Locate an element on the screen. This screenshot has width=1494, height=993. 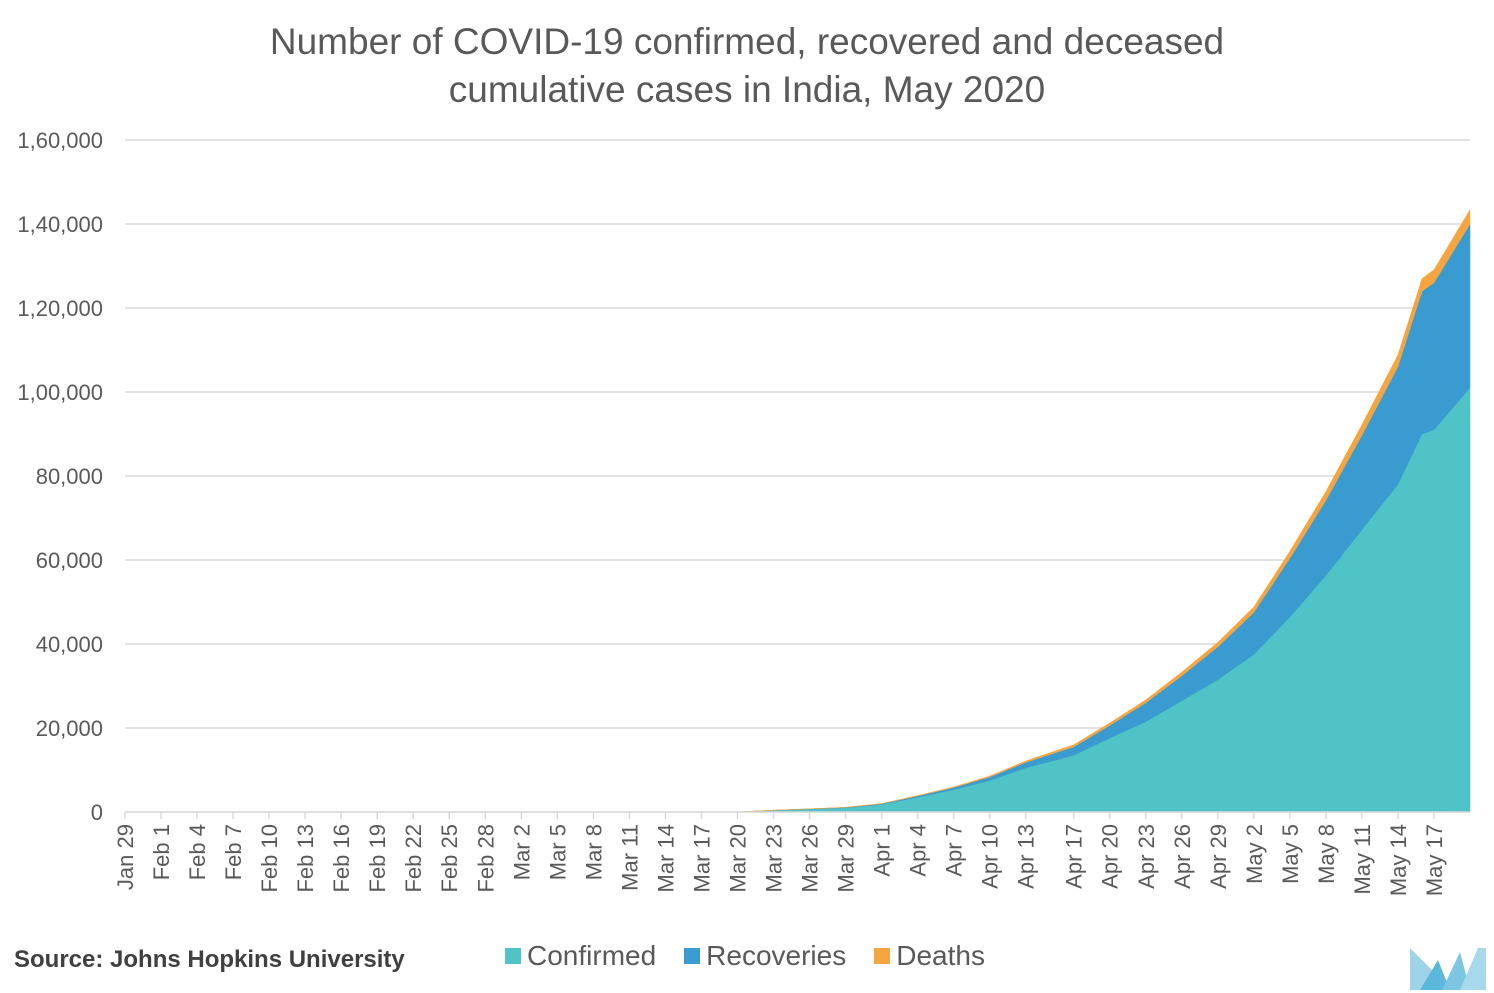
legend-label-confirmed: Confirmed is located at coordinates (592, 955).